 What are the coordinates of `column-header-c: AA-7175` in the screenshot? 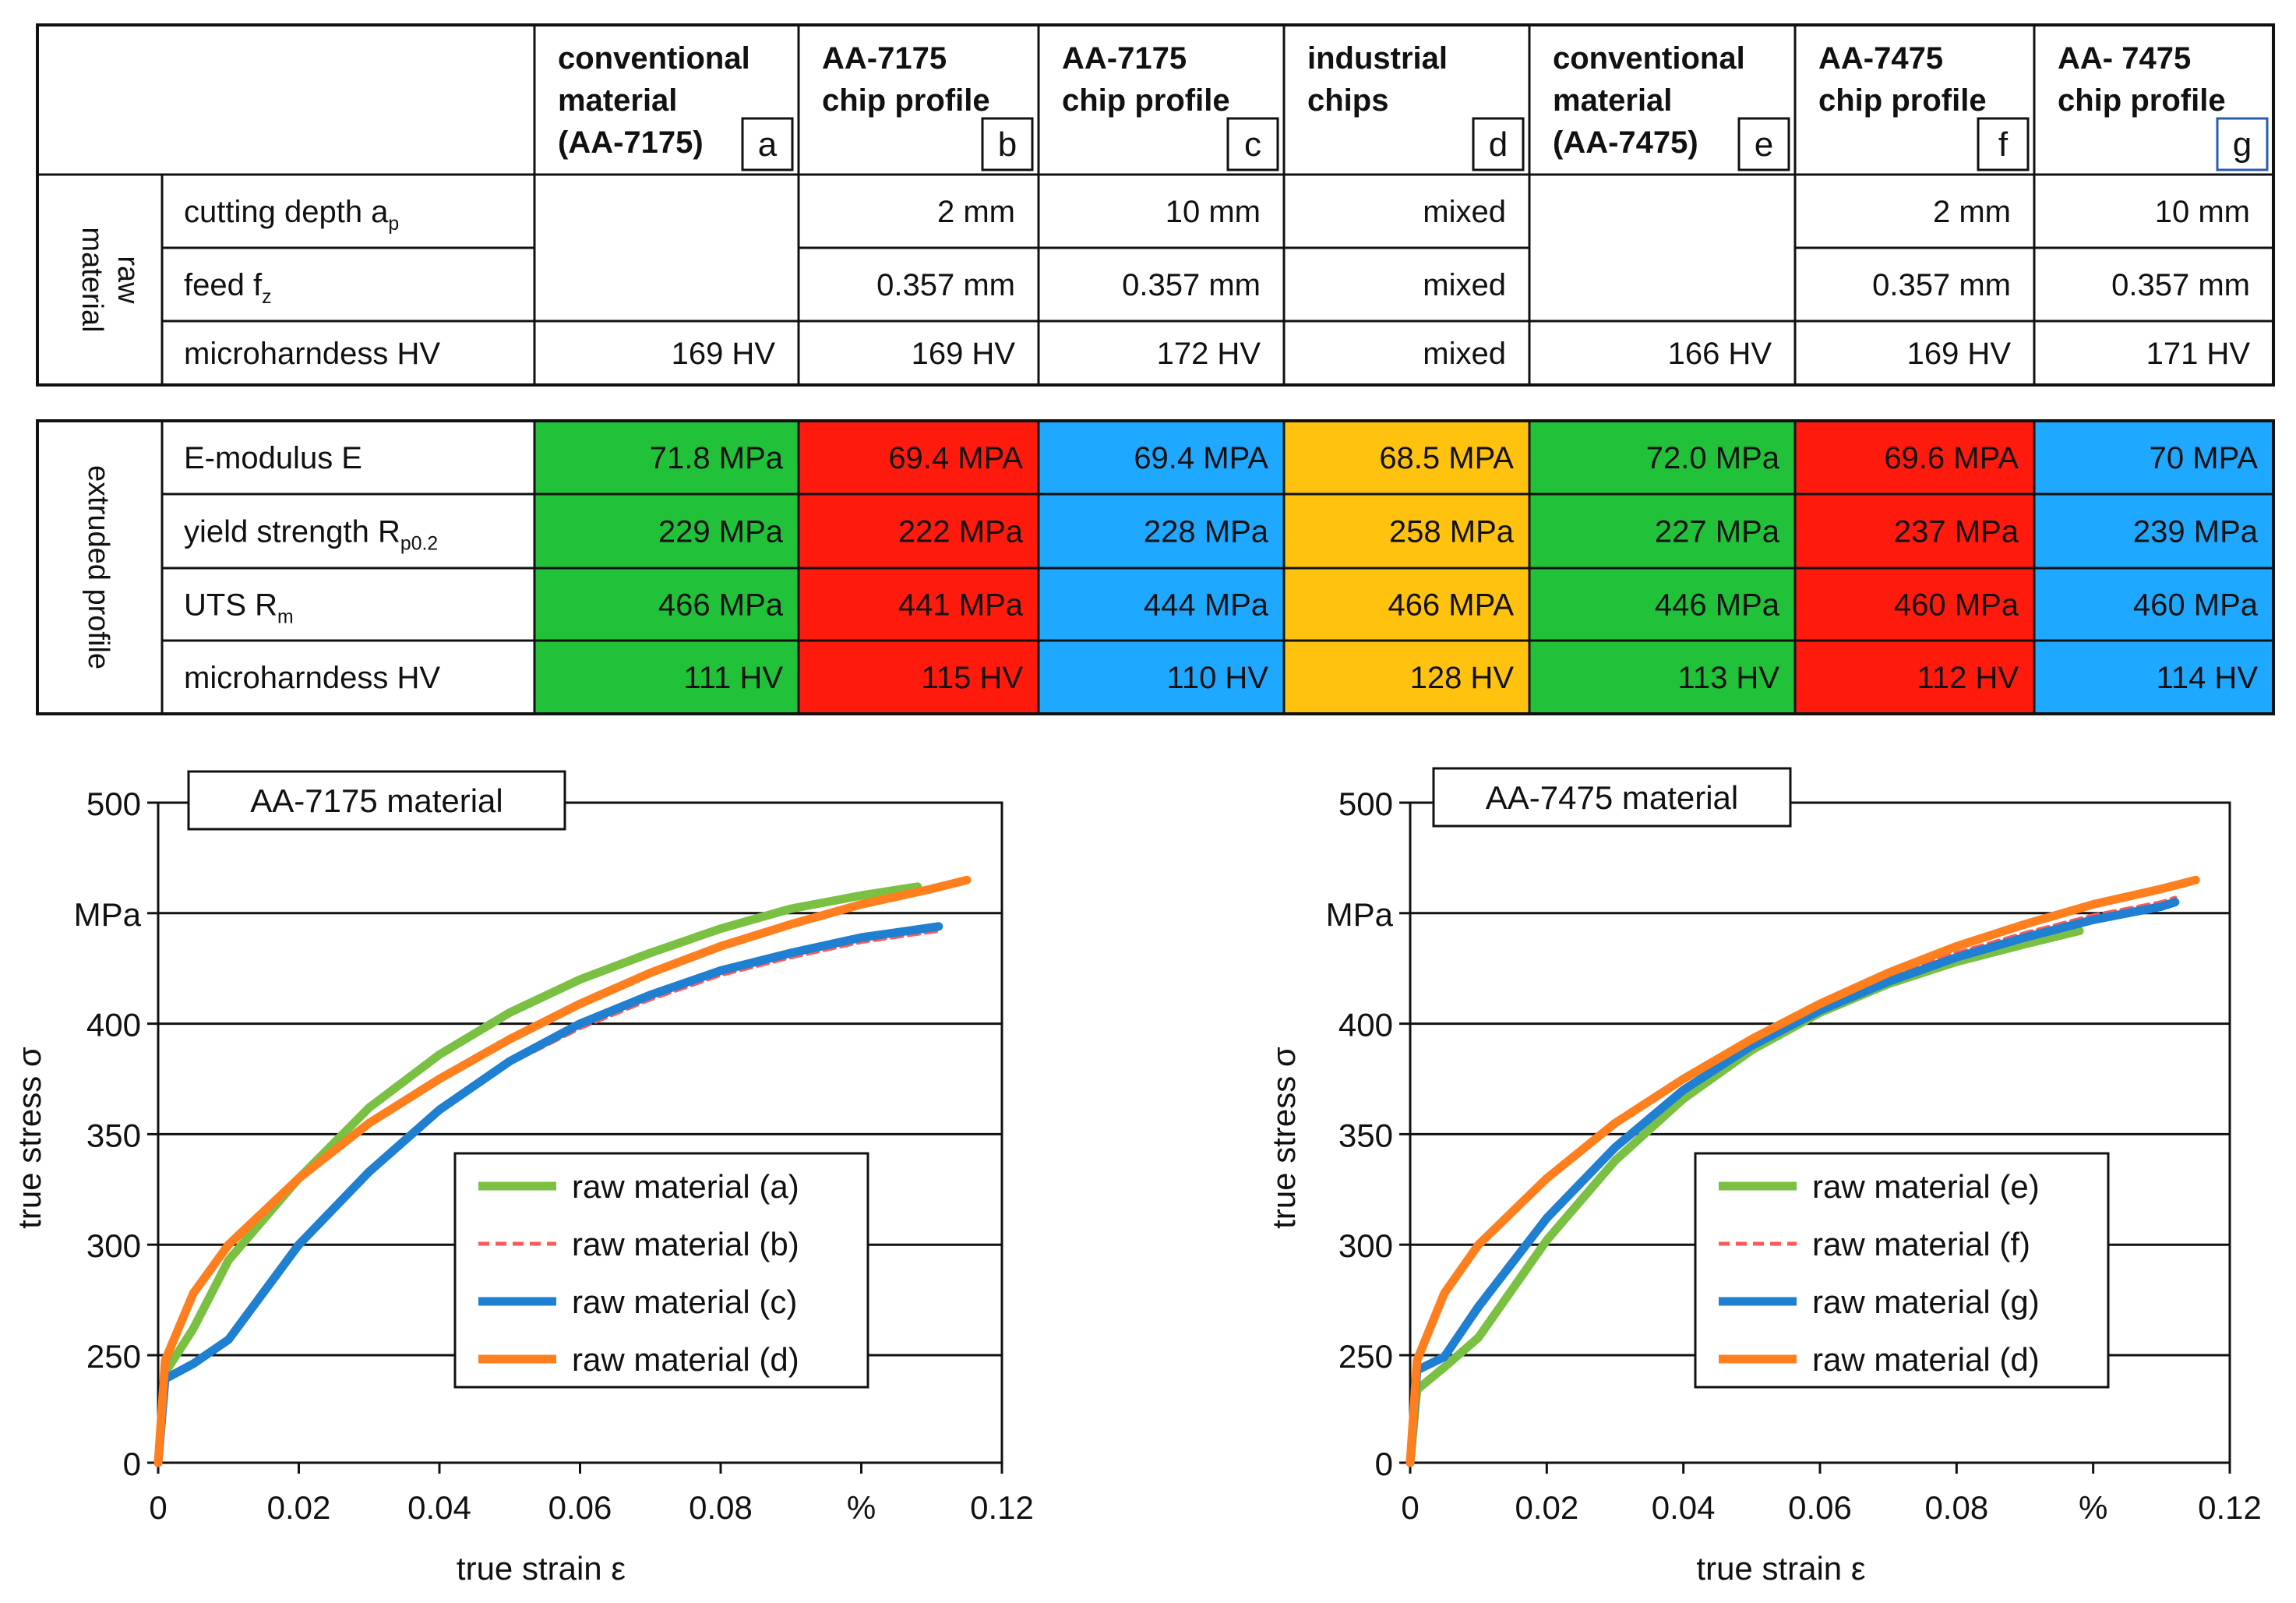 It's located at (1124, 58).